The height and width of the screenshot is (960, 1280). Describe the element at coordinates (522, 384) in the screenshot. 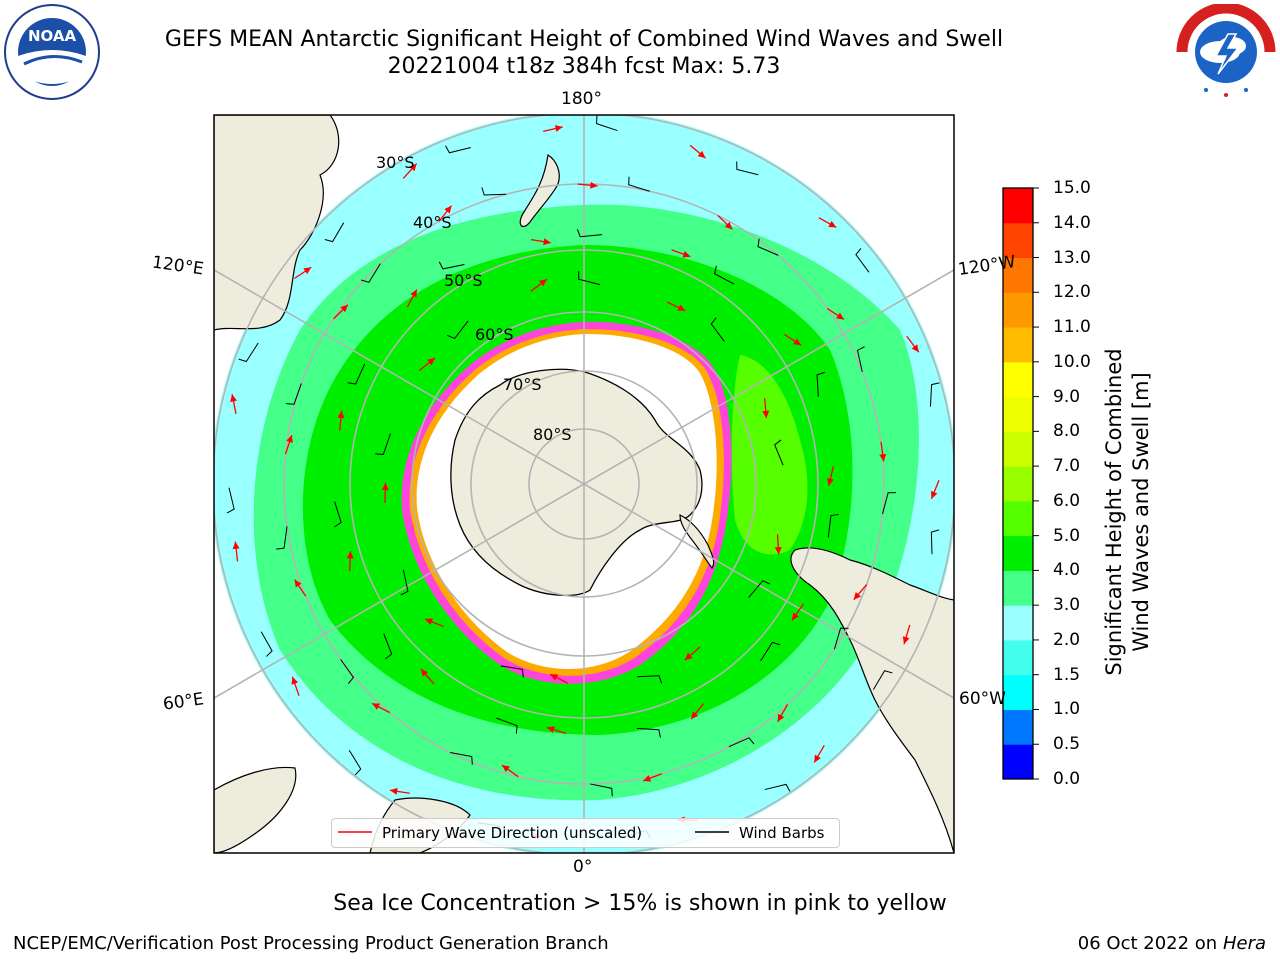

I see `lat-label-70s: 70°S` at that location.